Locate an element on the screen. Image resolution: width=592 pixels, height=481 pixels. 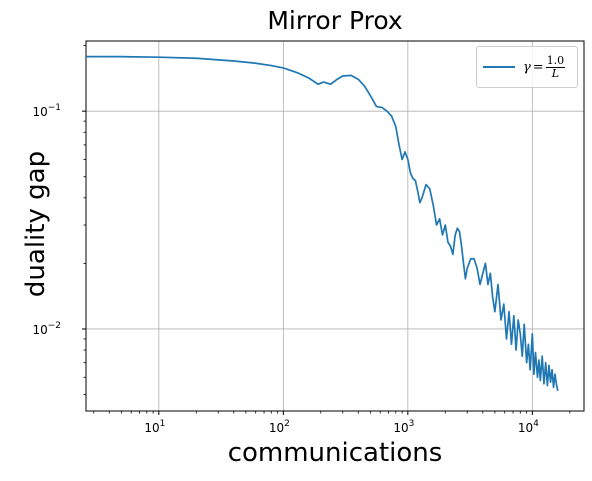
legend-gamma: γ is located at coordinates (527, 67).